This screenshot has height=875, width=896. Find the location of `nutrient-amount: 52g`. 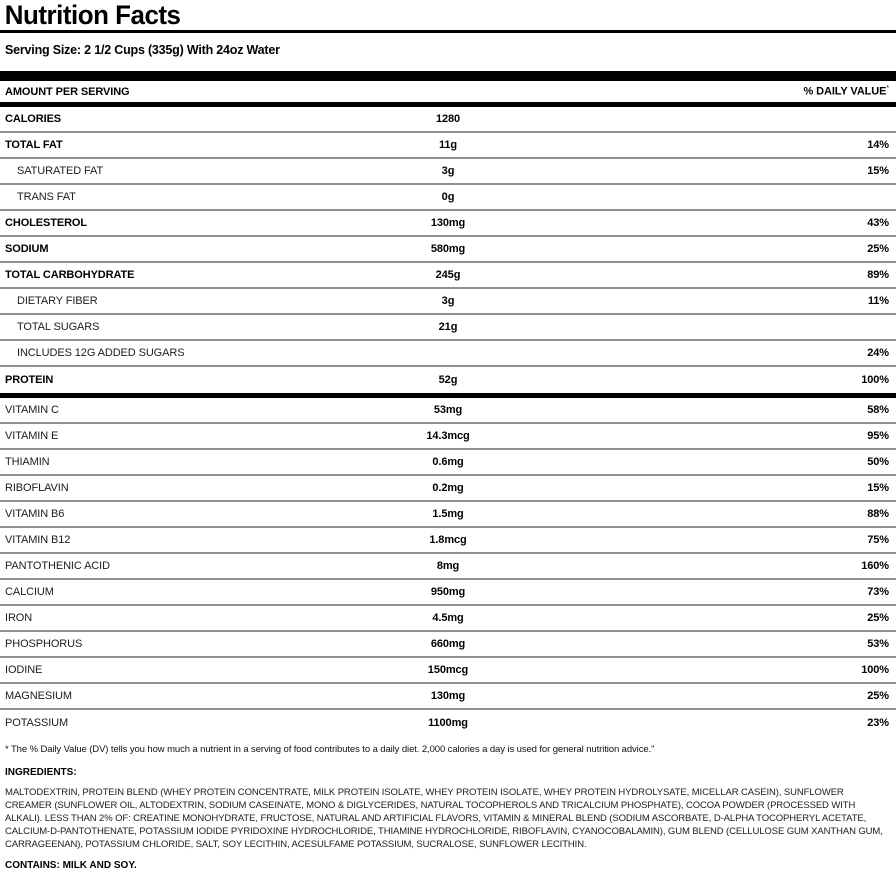

nutrient-amount: 52g is located at coordinates (448, 380).